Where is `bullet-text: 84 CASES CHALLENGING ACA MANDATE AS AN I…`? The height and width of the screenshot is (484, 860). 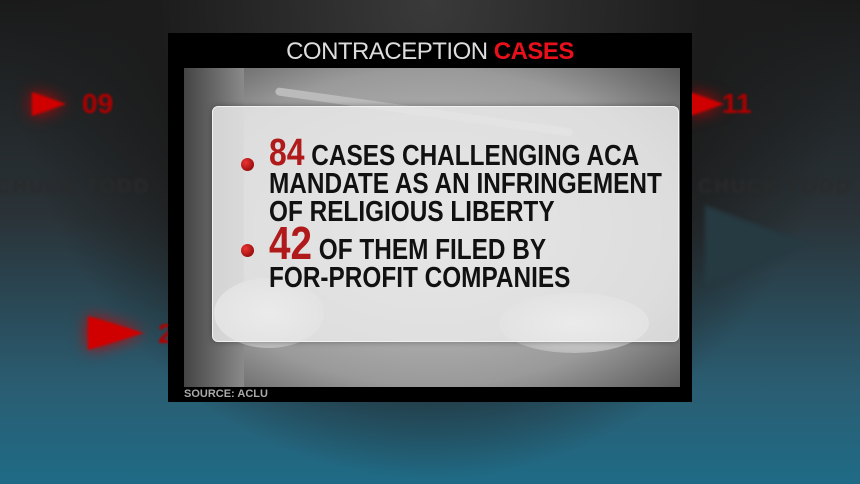 bullet-text: 84 CASES CHALLENGING ACA MANDATE AS AN I… is located at coordinates (465, 181).